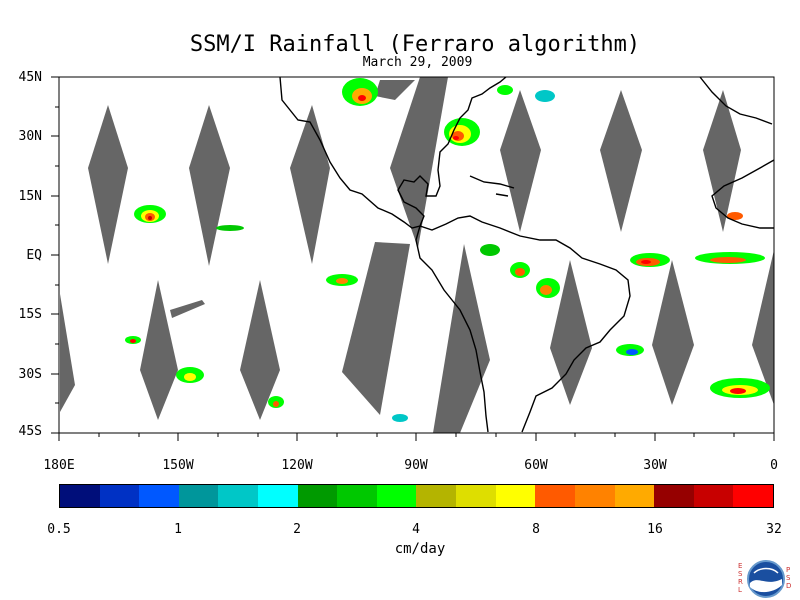 Image resolution: width=800 pixels, height=600 pixels. I want to click on colorbar-tick-label: 8, so click(536, 529).